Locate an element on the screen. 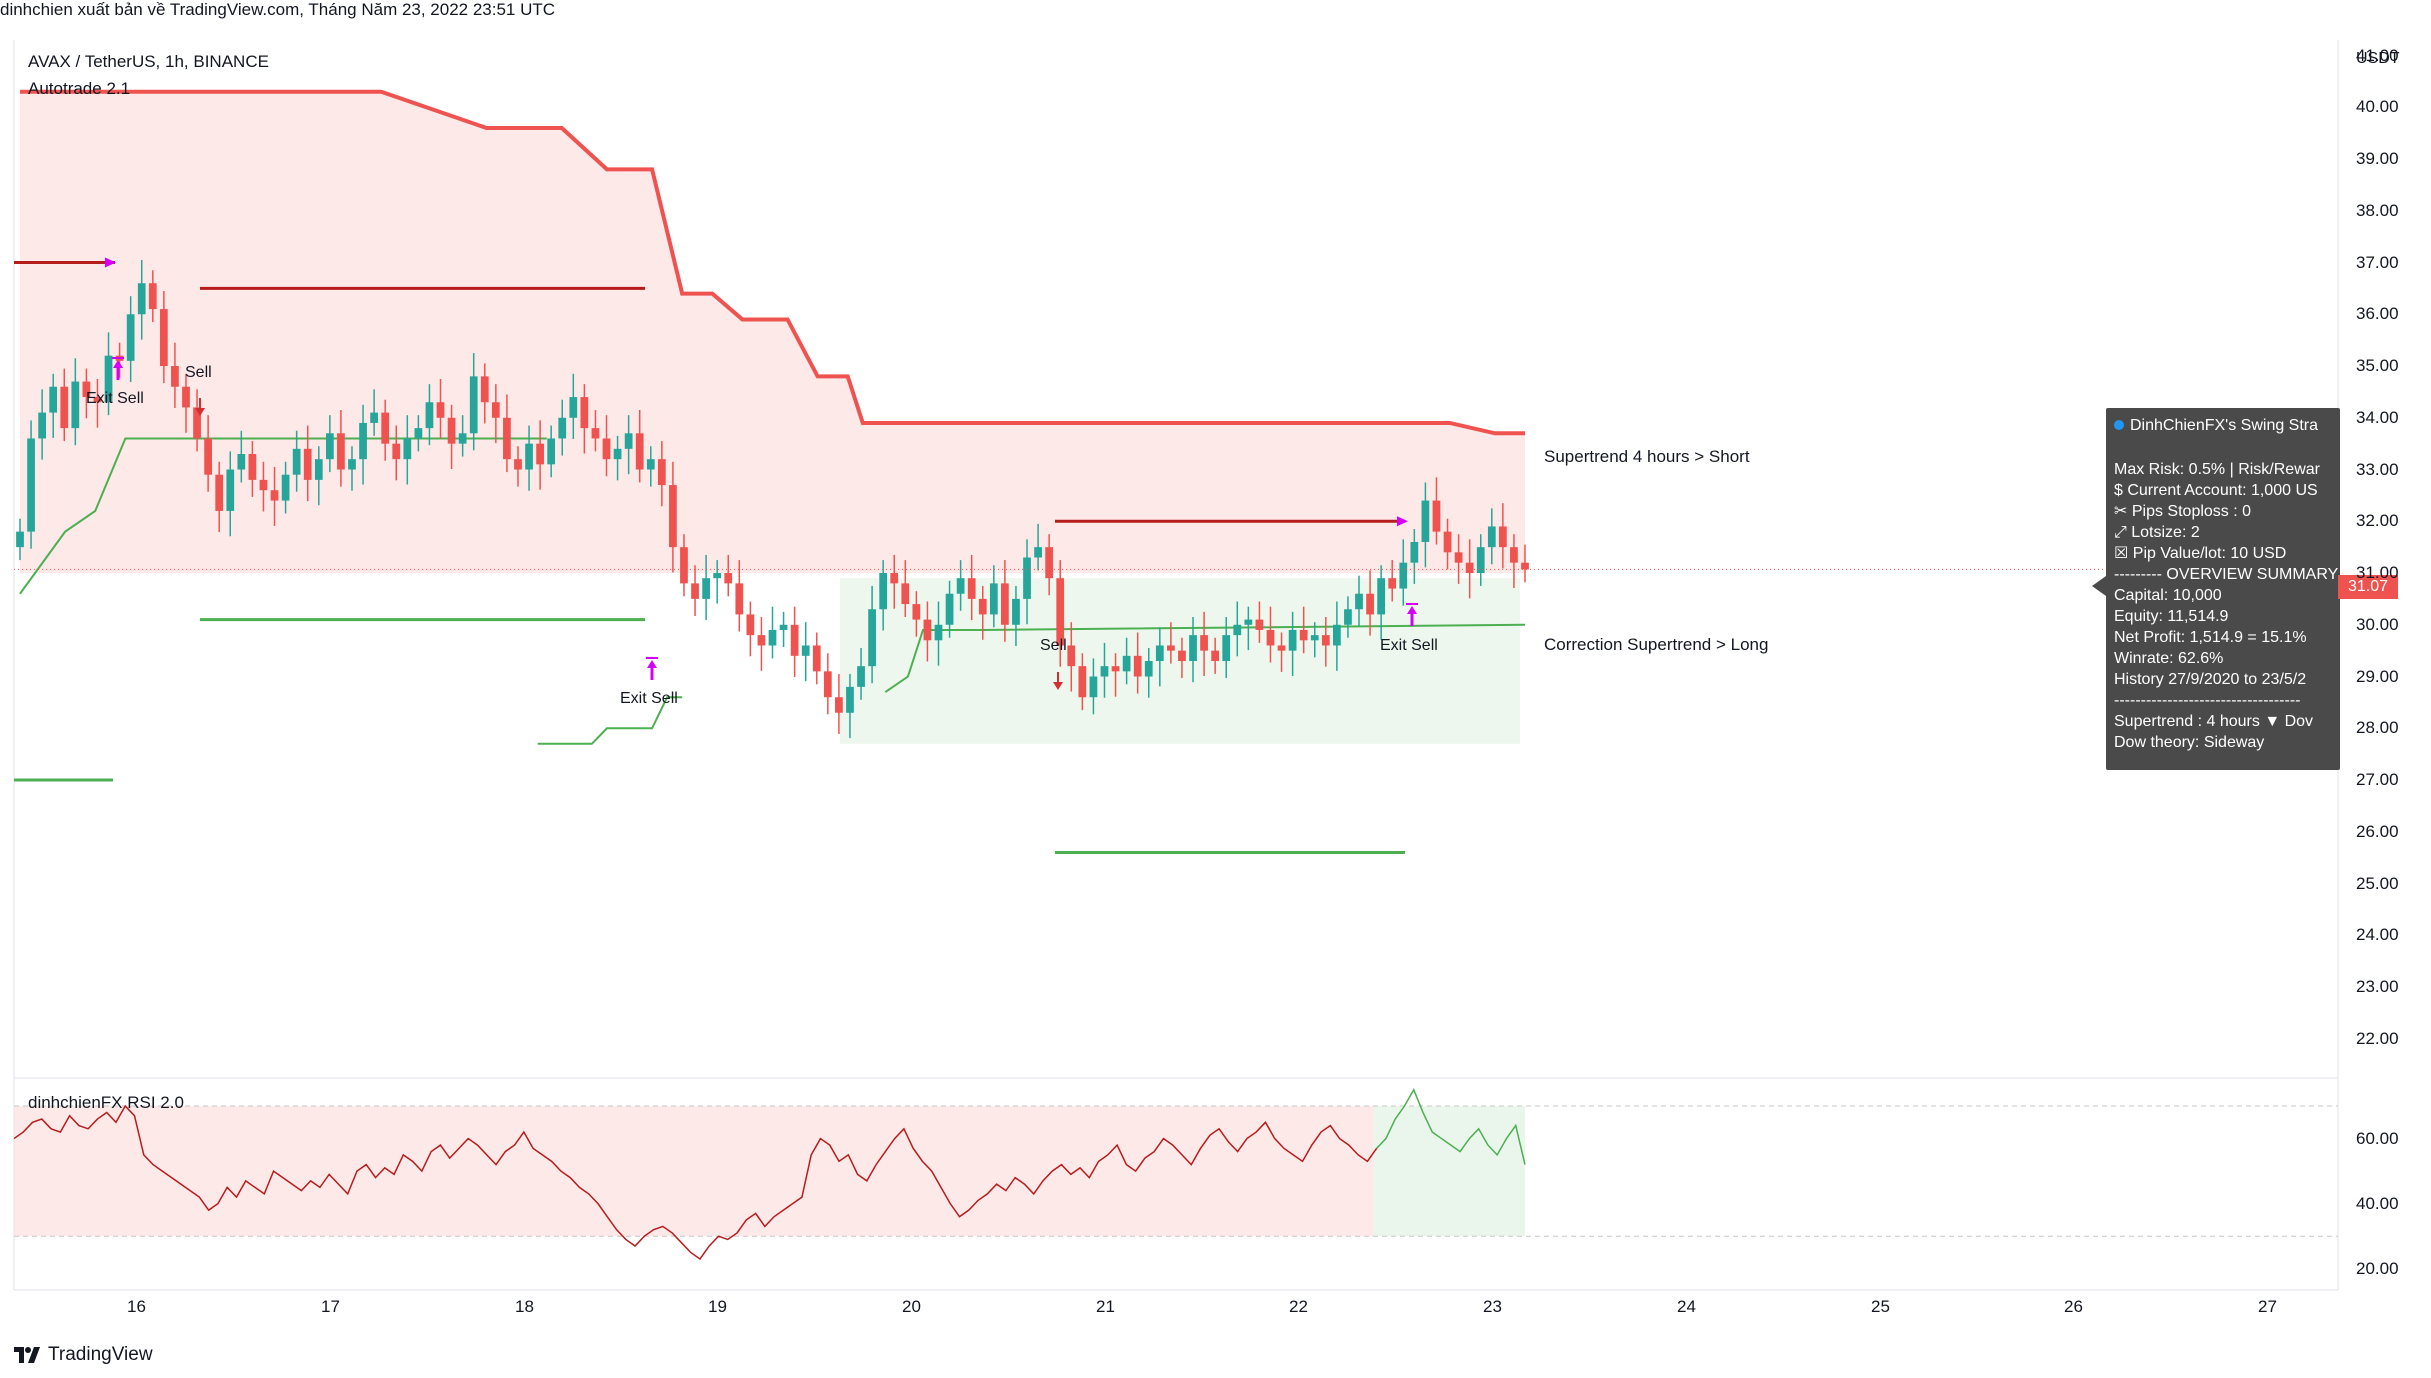  price-tick: 29.00 is located at coordinates (2377, 676).